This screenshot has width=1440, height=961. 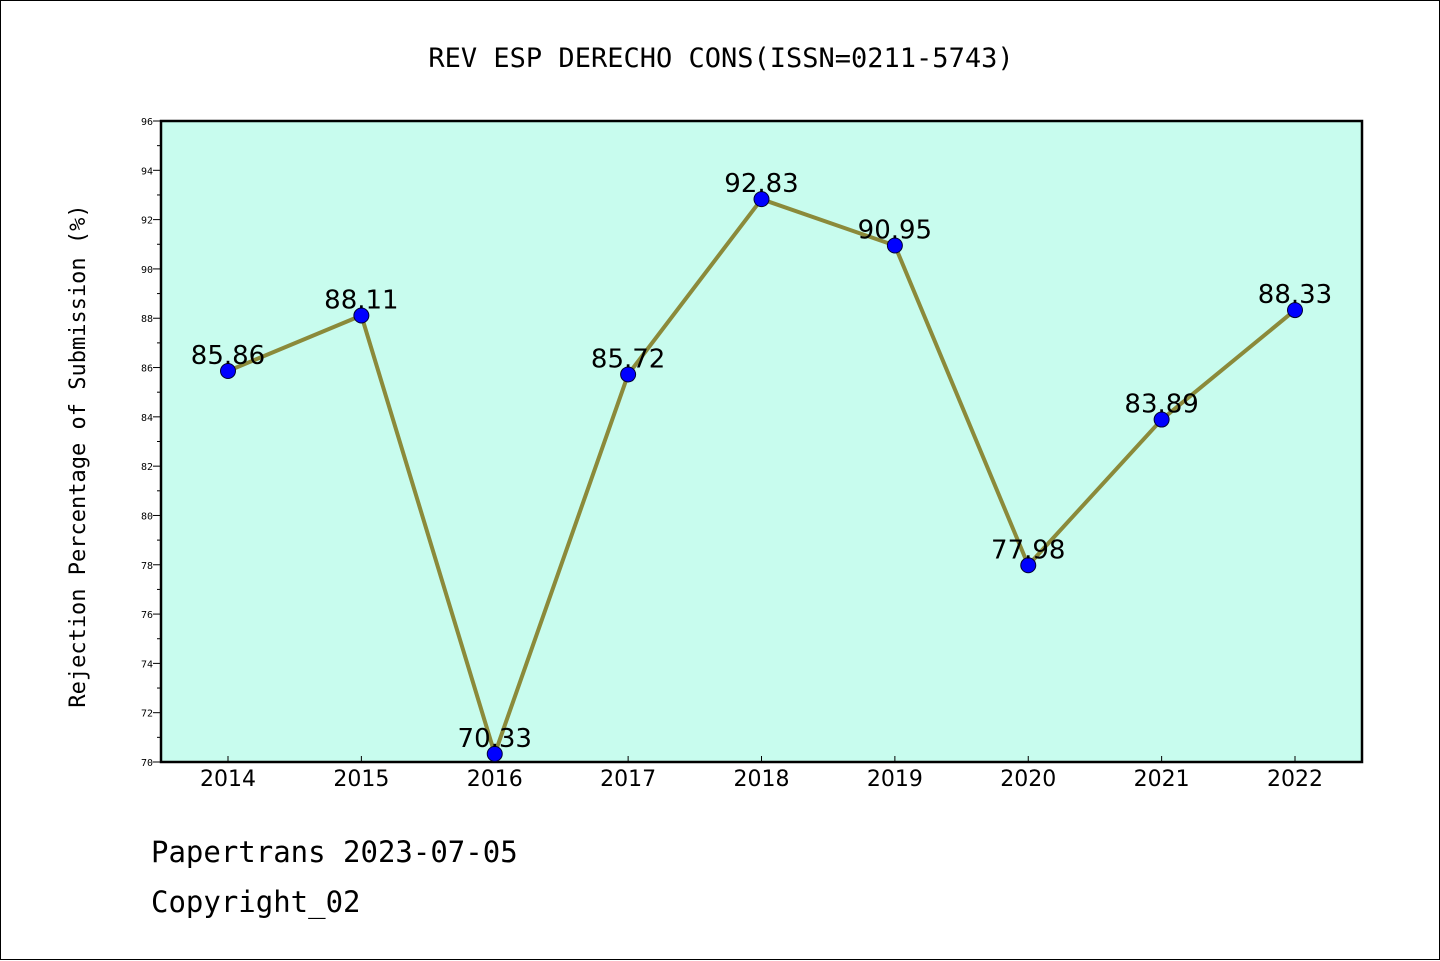 I want to click on data-label: 90.95, so click(x=895, y=231).